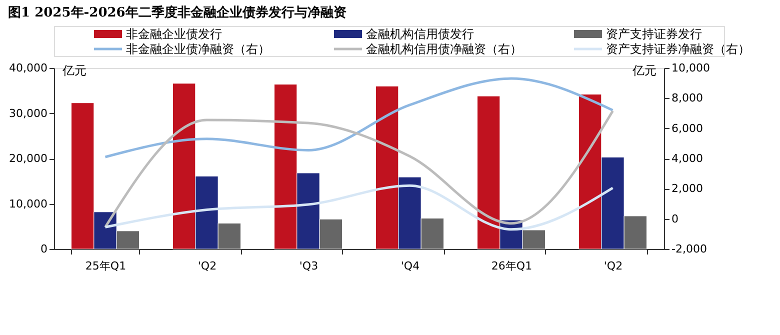  I want to click on y-axis-title: 亿元, so click(74, 71).